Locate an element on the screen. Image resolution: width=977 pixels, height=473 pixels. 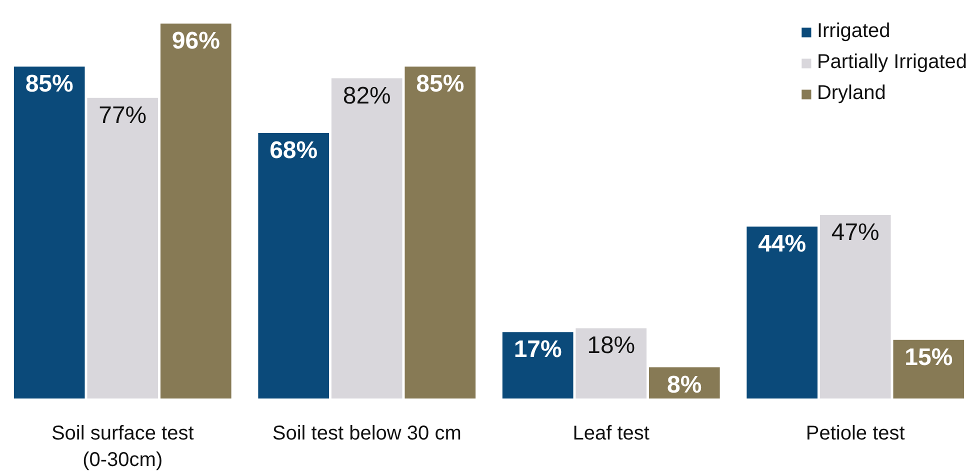
legend-label: Partially Irrigated is located at coordinates (891, 62).